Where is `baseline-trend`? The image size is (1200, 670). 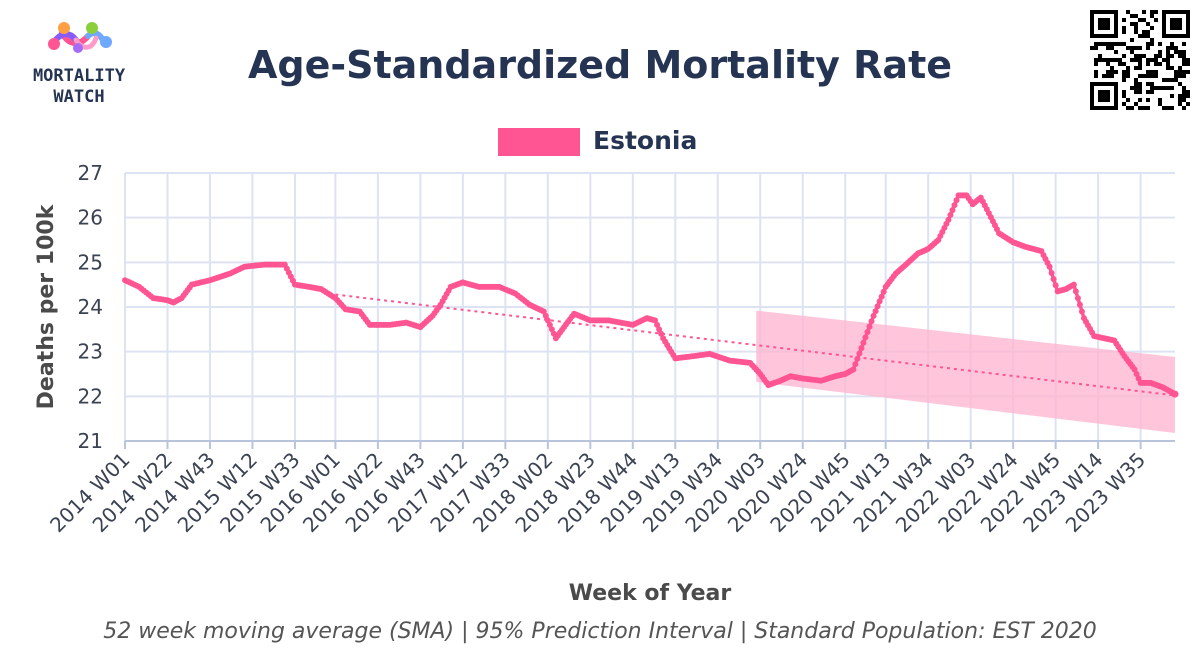
baseline-trend is located at coordinates (755, 345).